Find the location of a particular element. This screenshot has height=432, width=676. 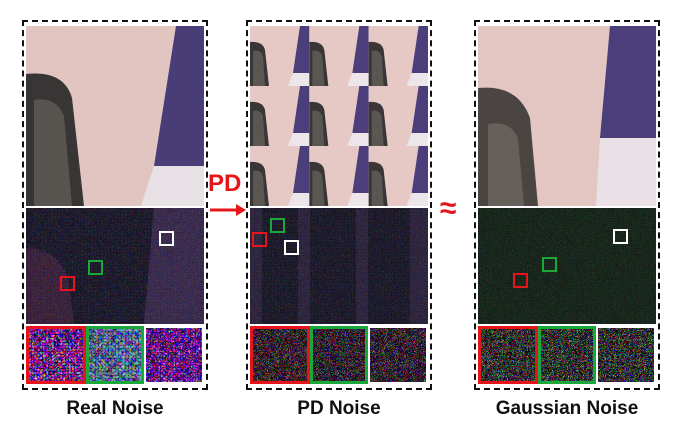

gaussian-noise-map is located at coordinates (567, 266).